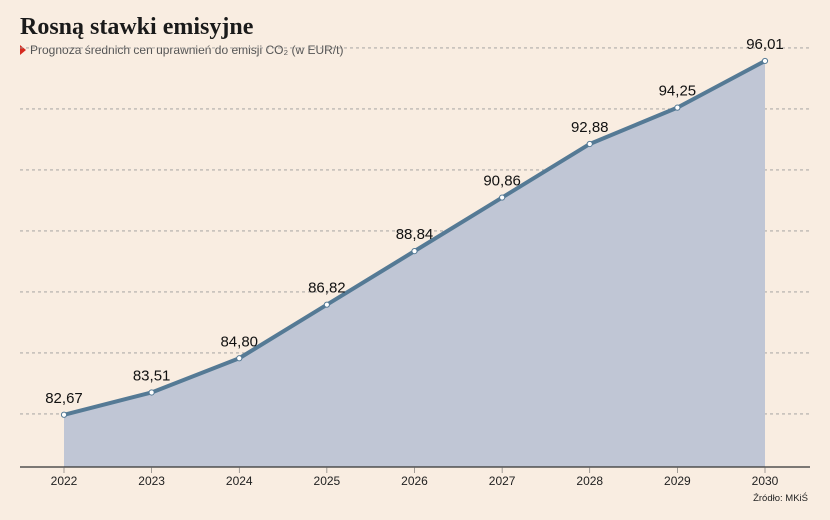  Describe the element at coordinates (678, 91) in the screenshot. I see `data-label: 94,25` at that location.